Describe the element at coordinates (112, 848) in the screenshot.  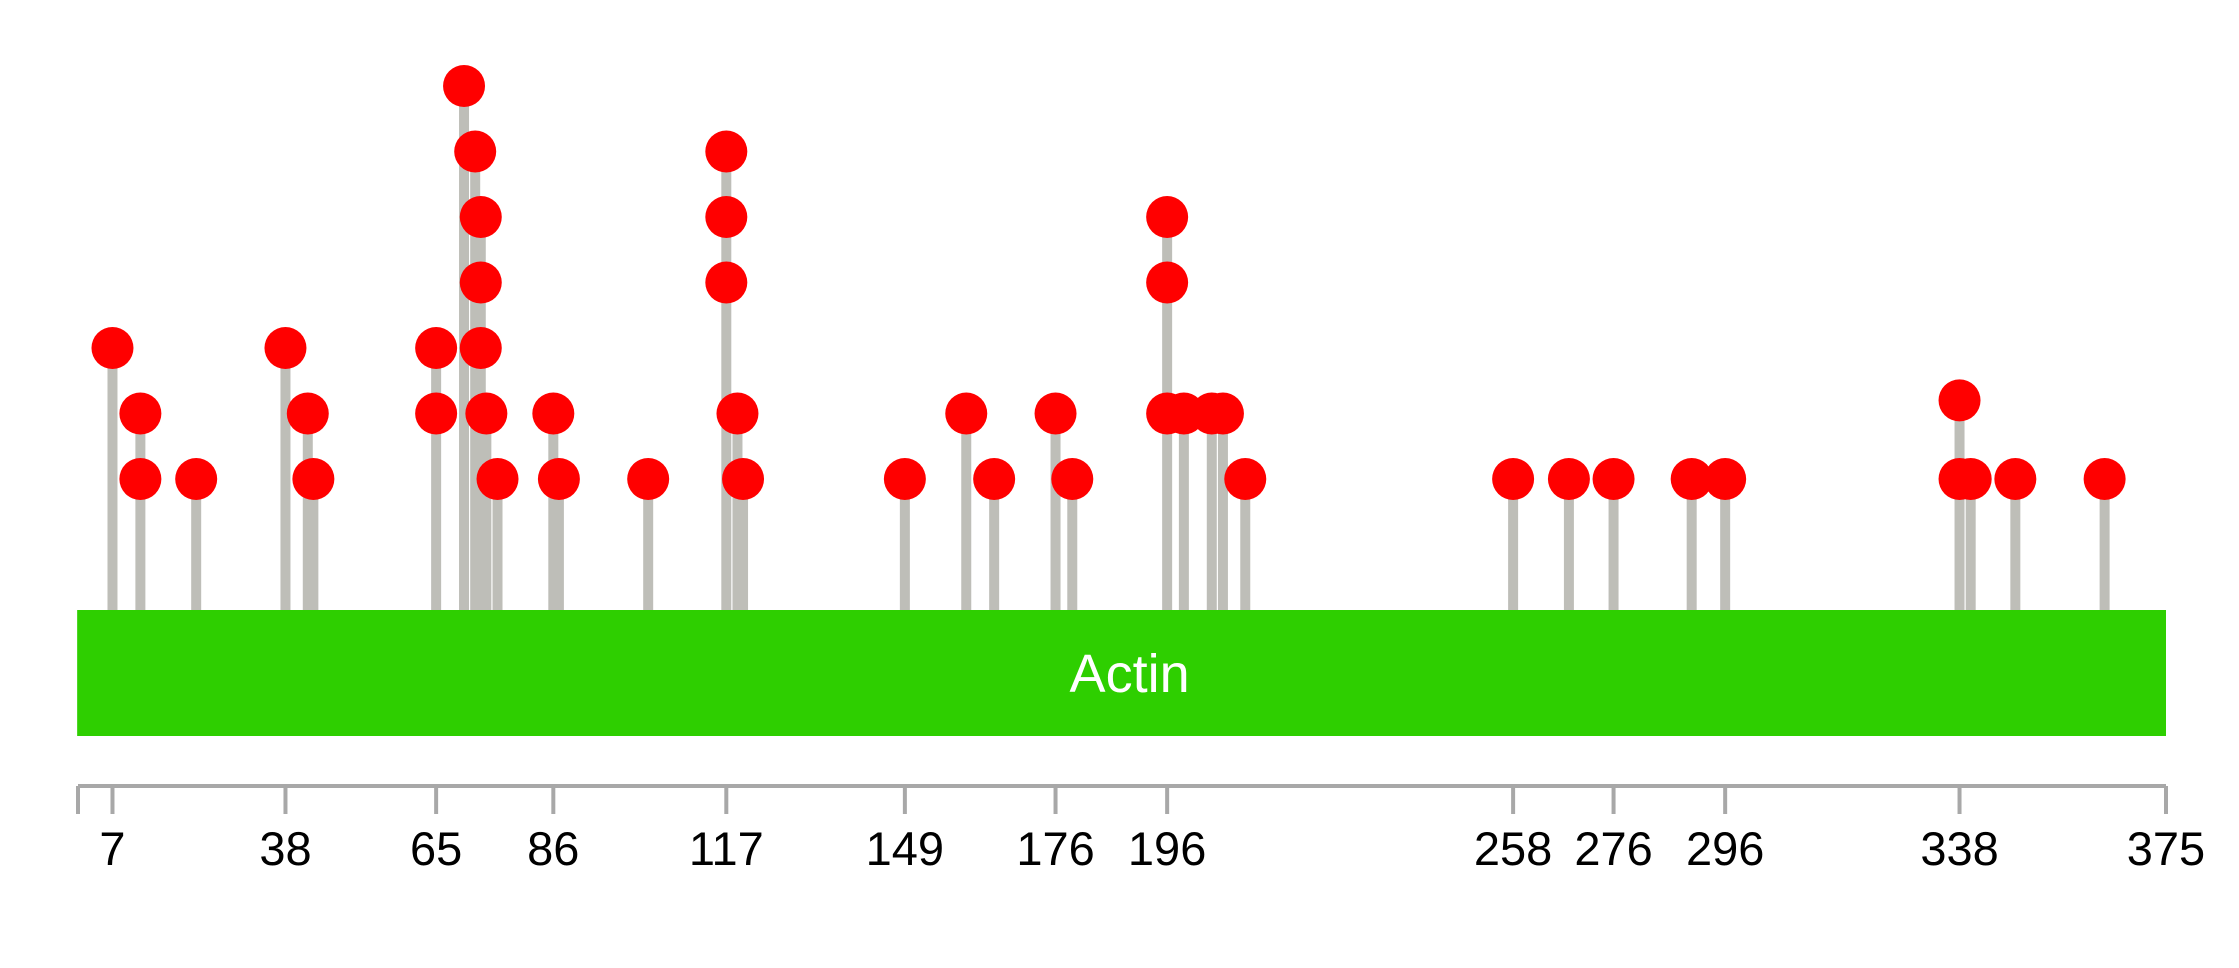
I see `axis-tick-label: 7` at that location.